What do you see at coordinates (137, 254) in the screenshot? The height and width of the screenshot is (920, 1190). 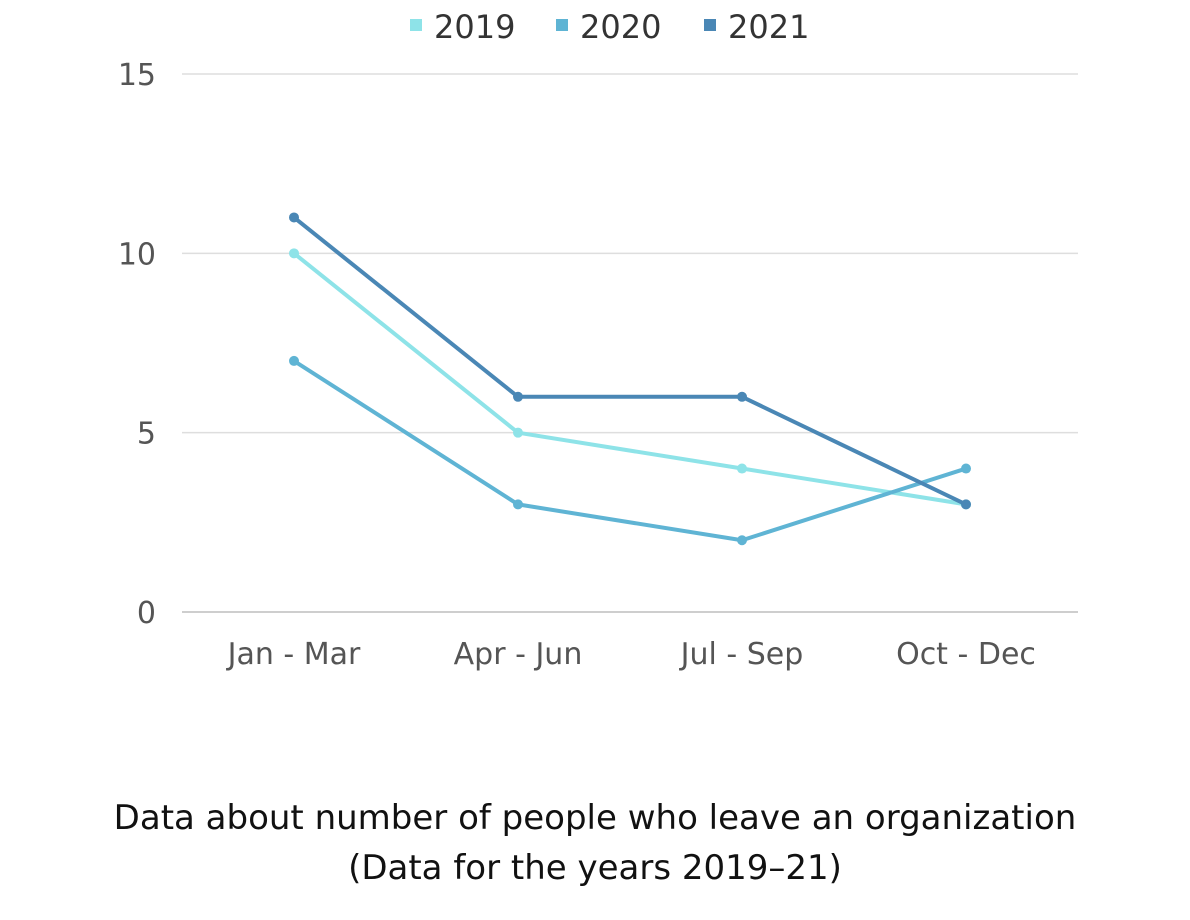 I see `y-tick-label-10: 10` at bounding box center [137, 254].